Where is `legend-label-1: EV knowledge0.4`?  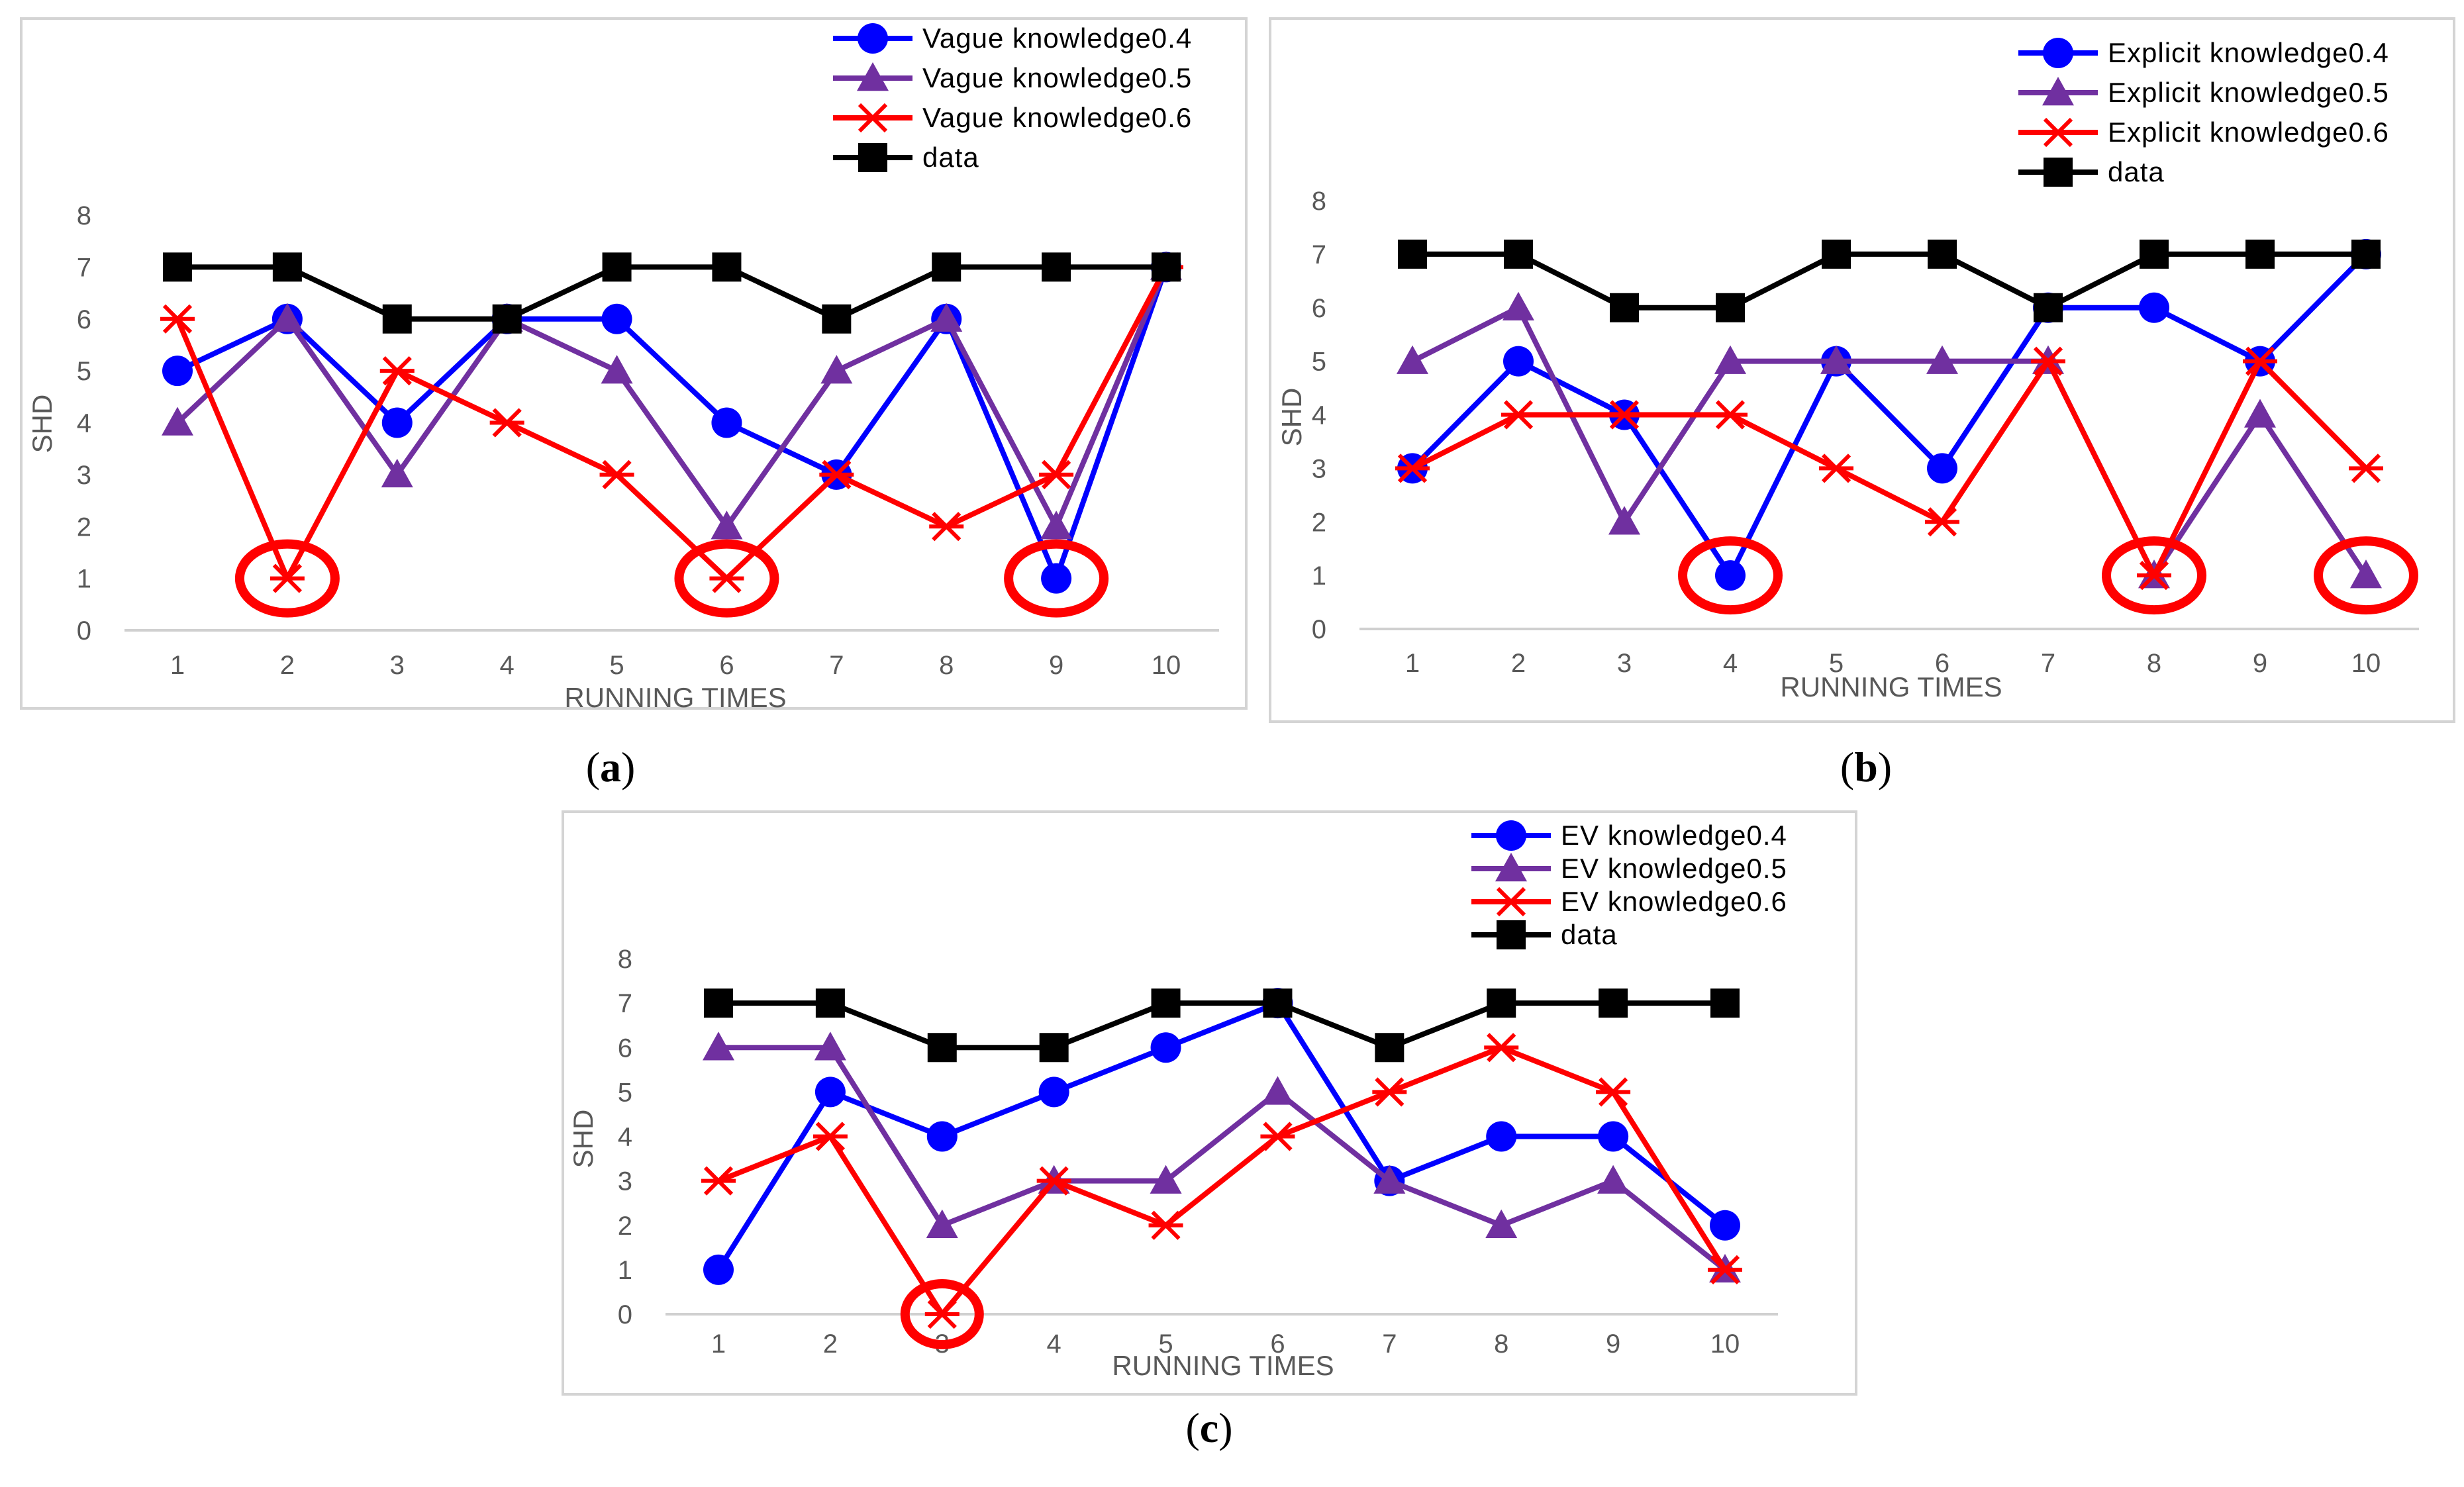 legend-label-1: EV knowledge0.4 is located at coordinates (1674, 835).